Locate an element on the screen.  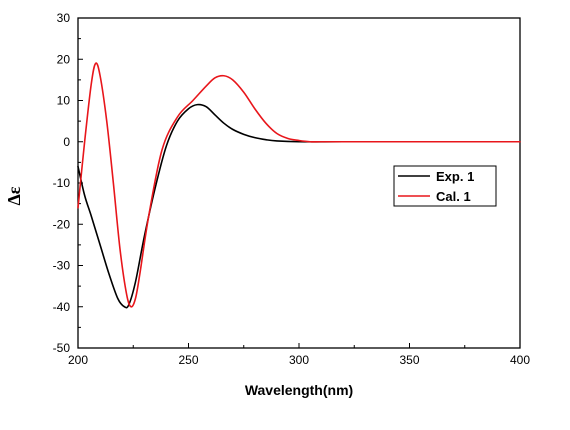
y-tick-label: 20 is located at coordinates (64, 59).